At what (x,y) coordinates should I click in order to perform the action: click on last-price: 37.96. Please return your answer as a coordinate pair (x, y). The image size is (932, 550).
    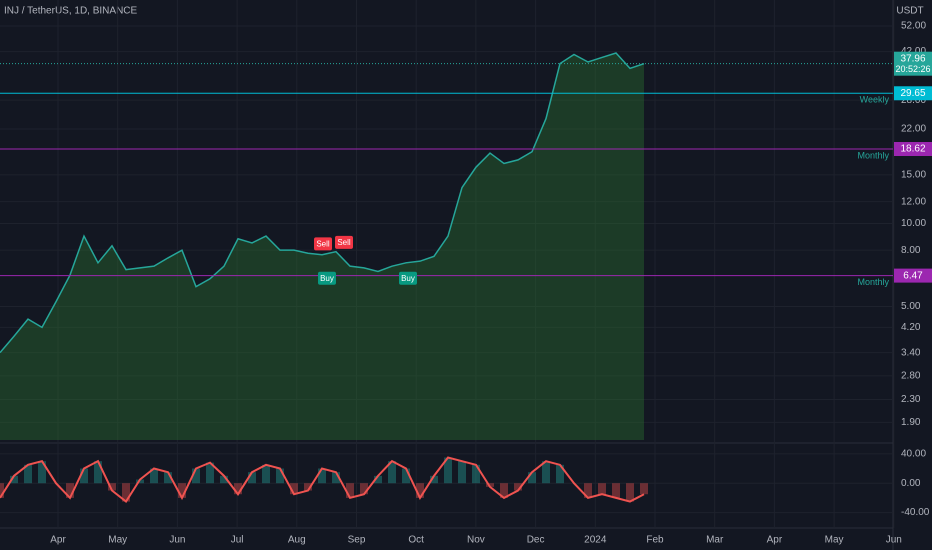
    Looking at the image, I should click on (912, 58).